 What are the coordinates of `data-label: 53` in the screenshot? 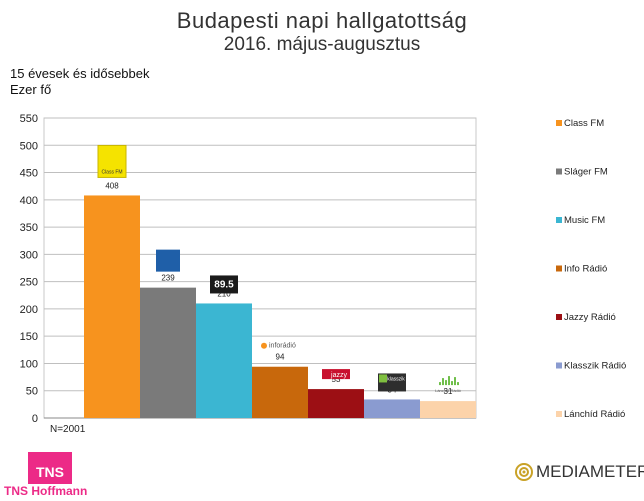 It's located at (336, 379).